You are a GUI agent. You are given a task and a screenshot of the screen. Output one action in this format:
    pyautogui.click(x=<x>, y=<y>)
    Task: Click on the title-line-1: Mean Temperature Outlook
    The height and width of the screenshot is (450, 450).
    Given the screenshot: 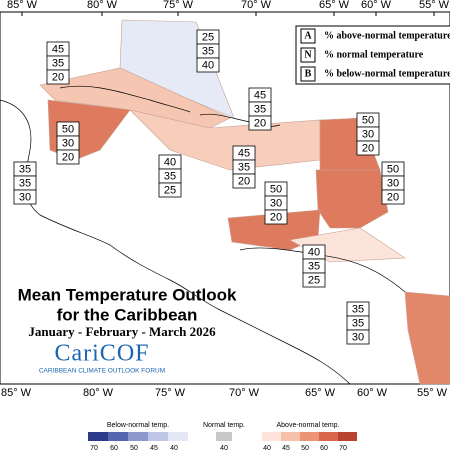 What is the action you would take?
    pyautogui.click(x=127, y=294)
    